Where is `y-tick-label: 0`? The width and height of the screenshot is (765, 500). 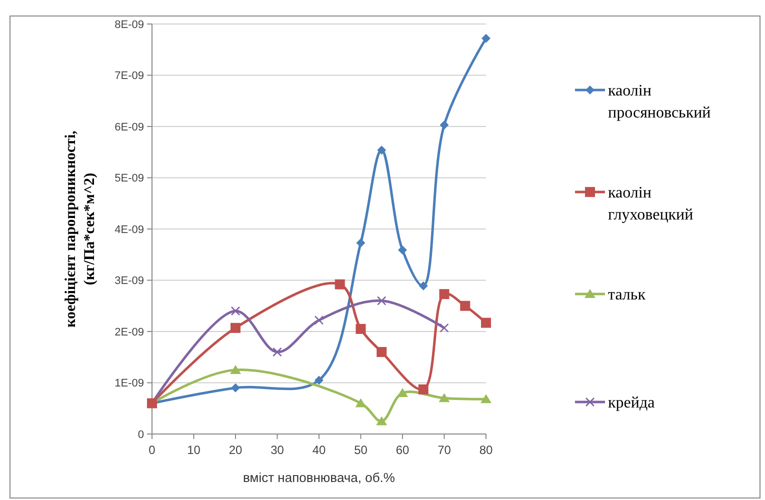 y-tick-label: 0 is located at coordinates (141, 434).